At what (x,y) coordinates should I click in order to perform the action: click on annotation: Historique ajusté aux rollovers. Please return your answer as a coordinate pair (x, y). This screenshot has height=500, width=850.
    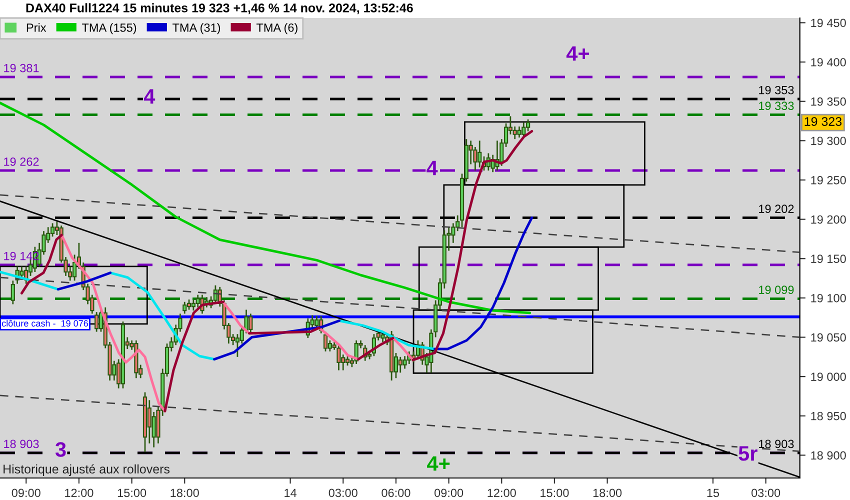
    Looking at the image, I should click on (87, 470).